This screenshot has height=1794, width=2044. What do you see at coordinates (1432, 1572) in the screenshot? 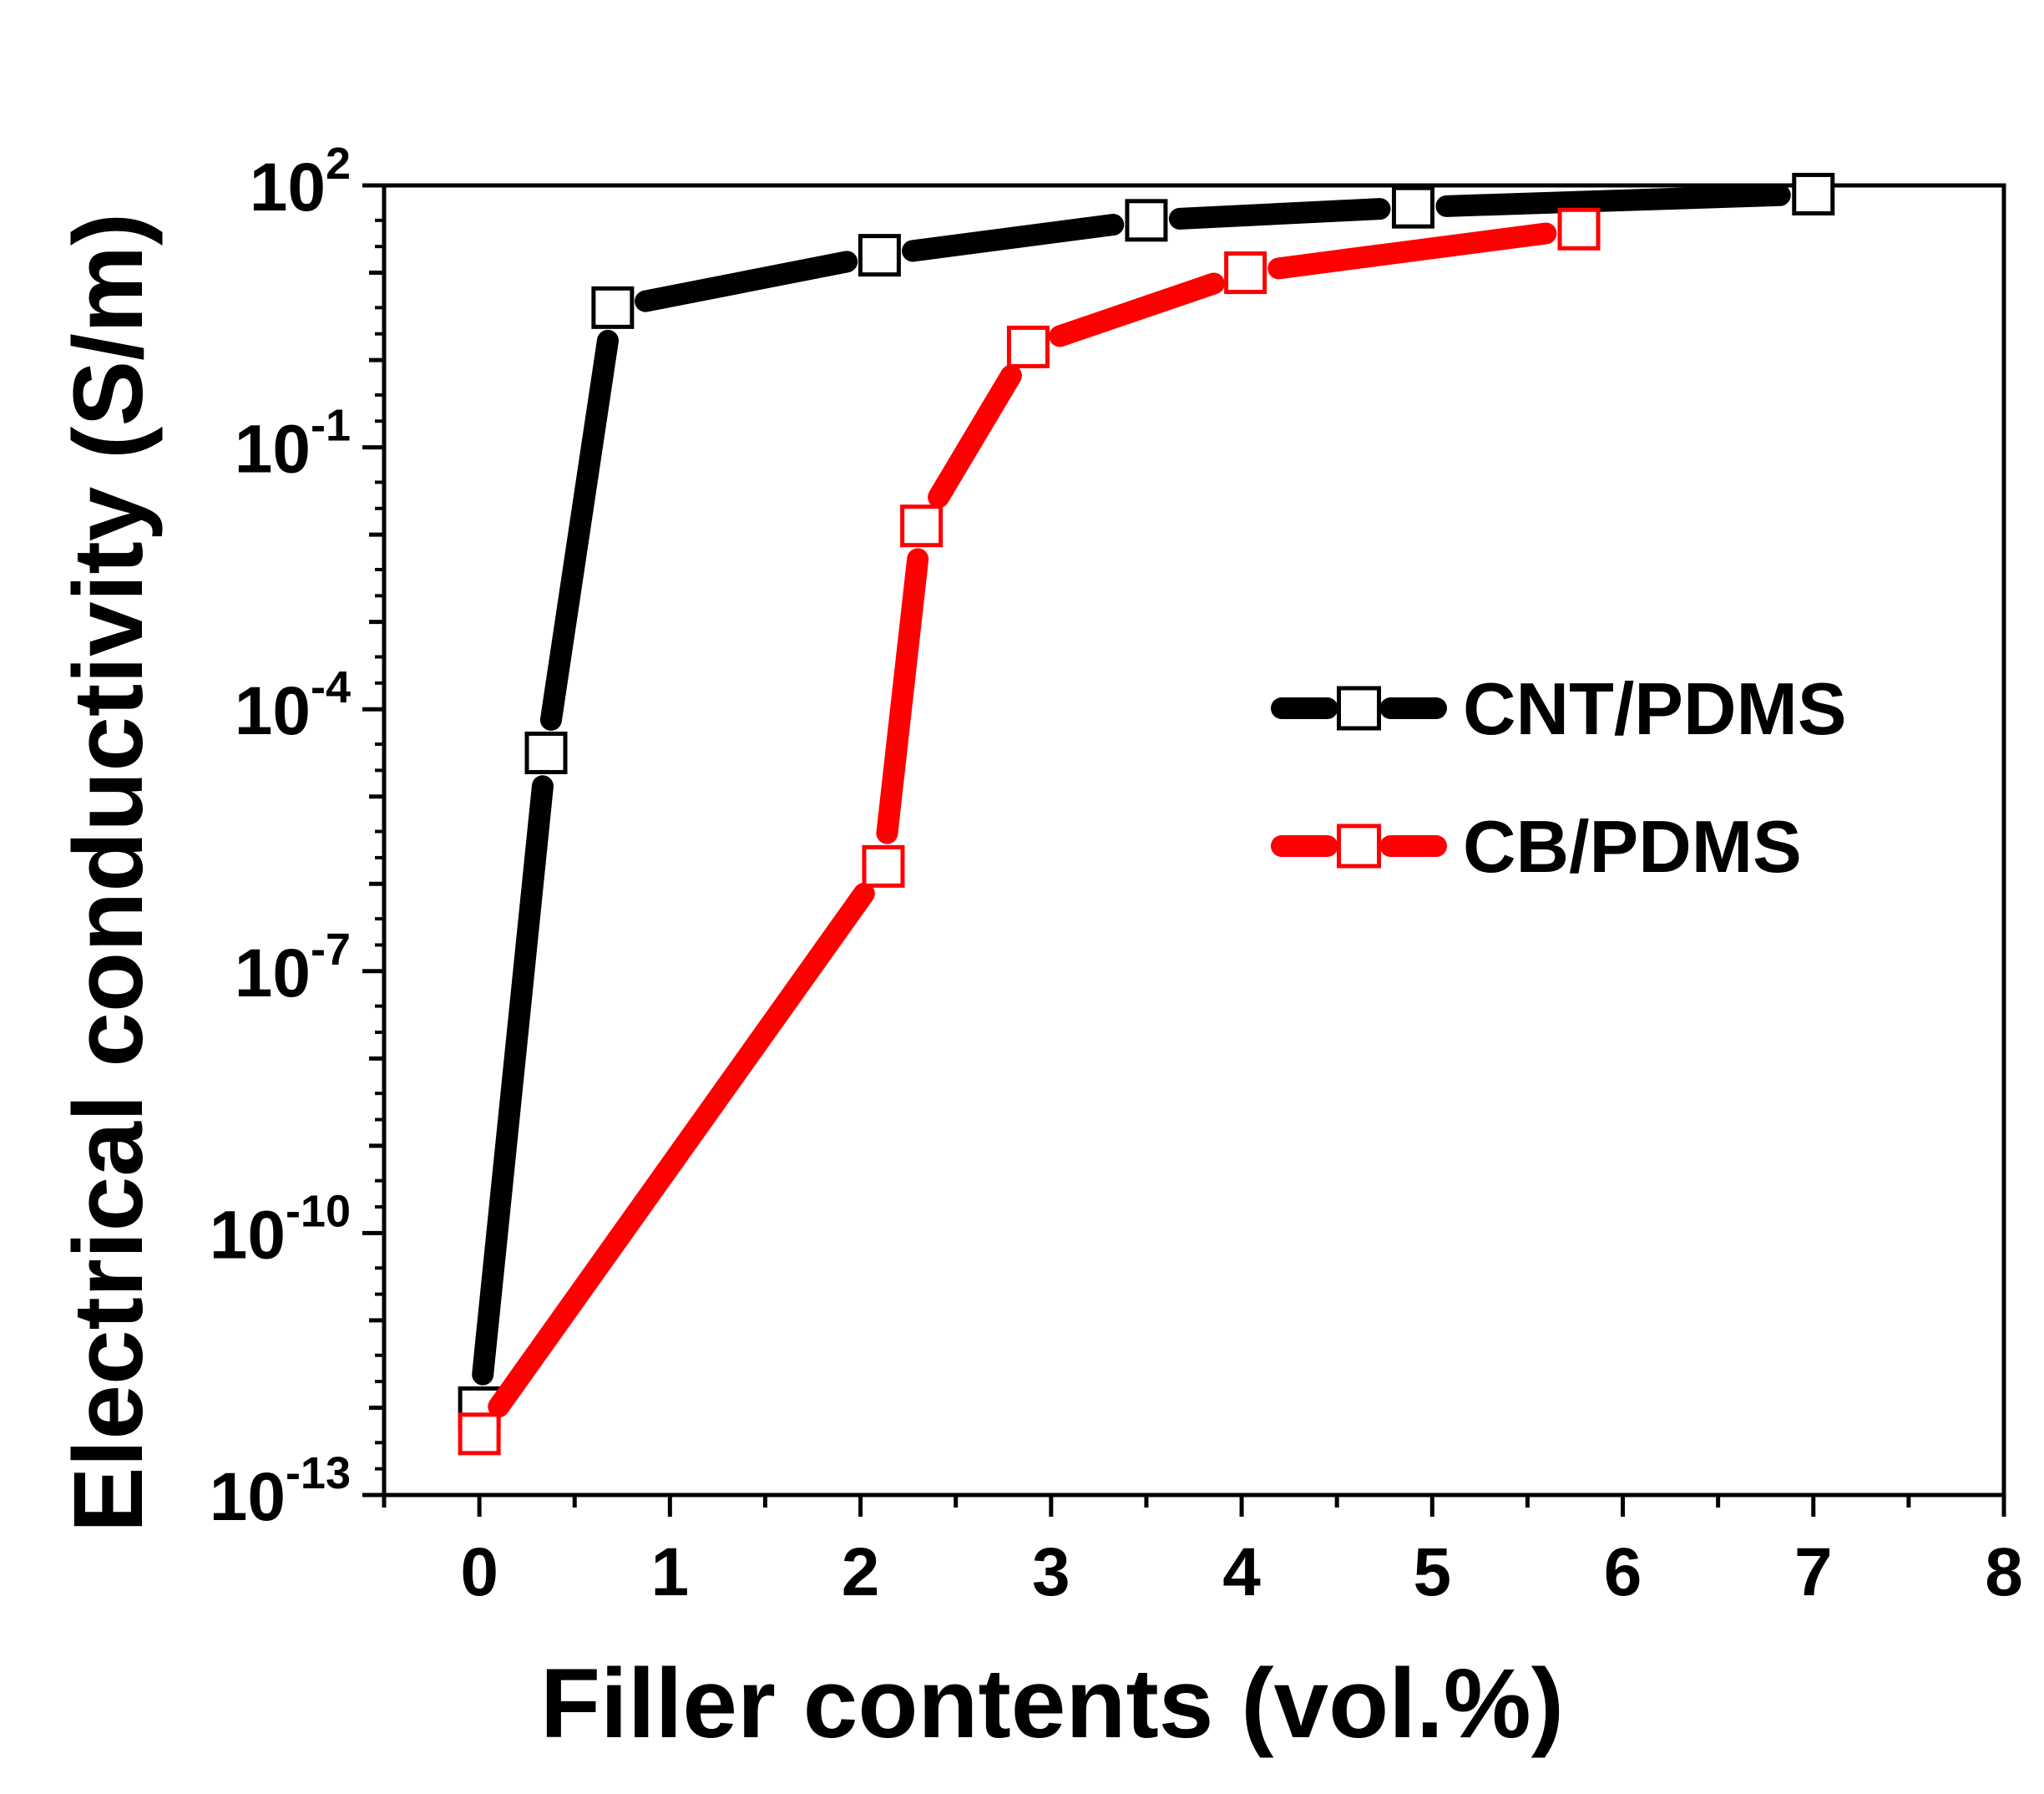
I see `x-tick-label: 5` at bounding box center [1432, 1572].